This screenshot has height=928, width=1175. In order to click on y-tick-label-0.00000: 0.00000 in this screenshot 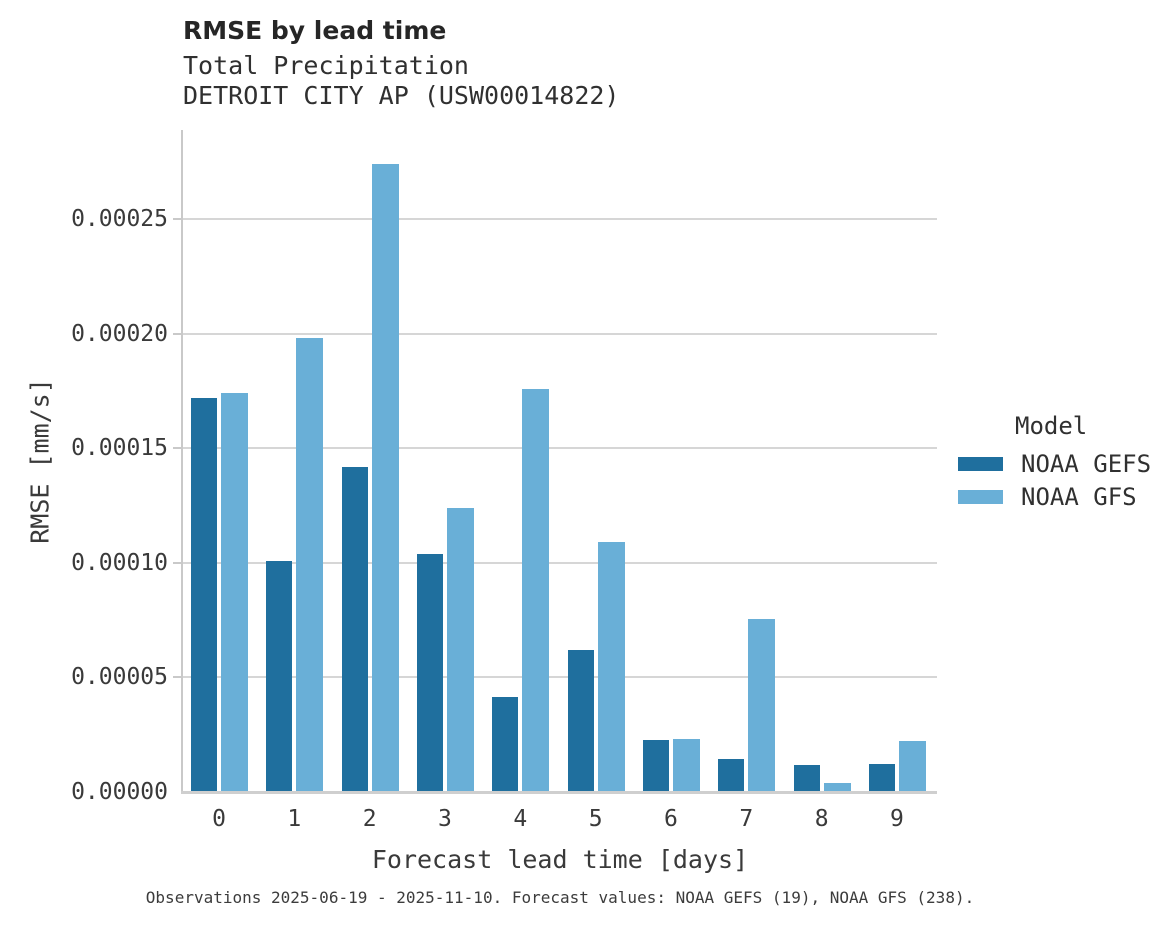, I will do `click(119, 792)`.